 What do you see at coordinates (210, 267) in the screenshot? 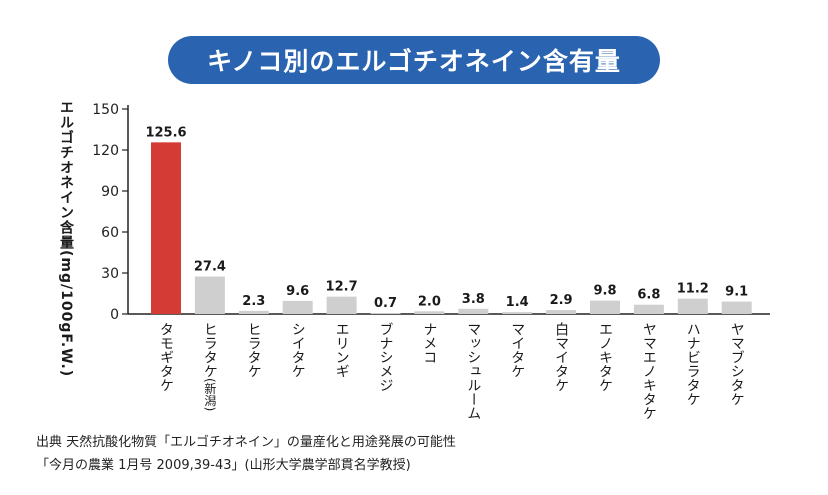
I see `bar-value-label: 27.4` at bounding box center [210, 267].